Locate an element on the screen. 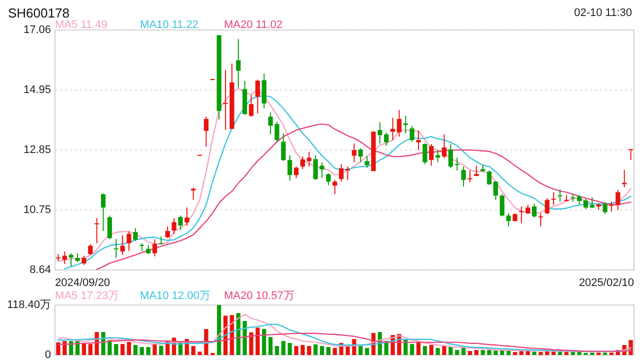 Image resolution: width=640 pixels, height=360 pixels. y-tick-label: 14.95 is located at coordinates (37, 90).